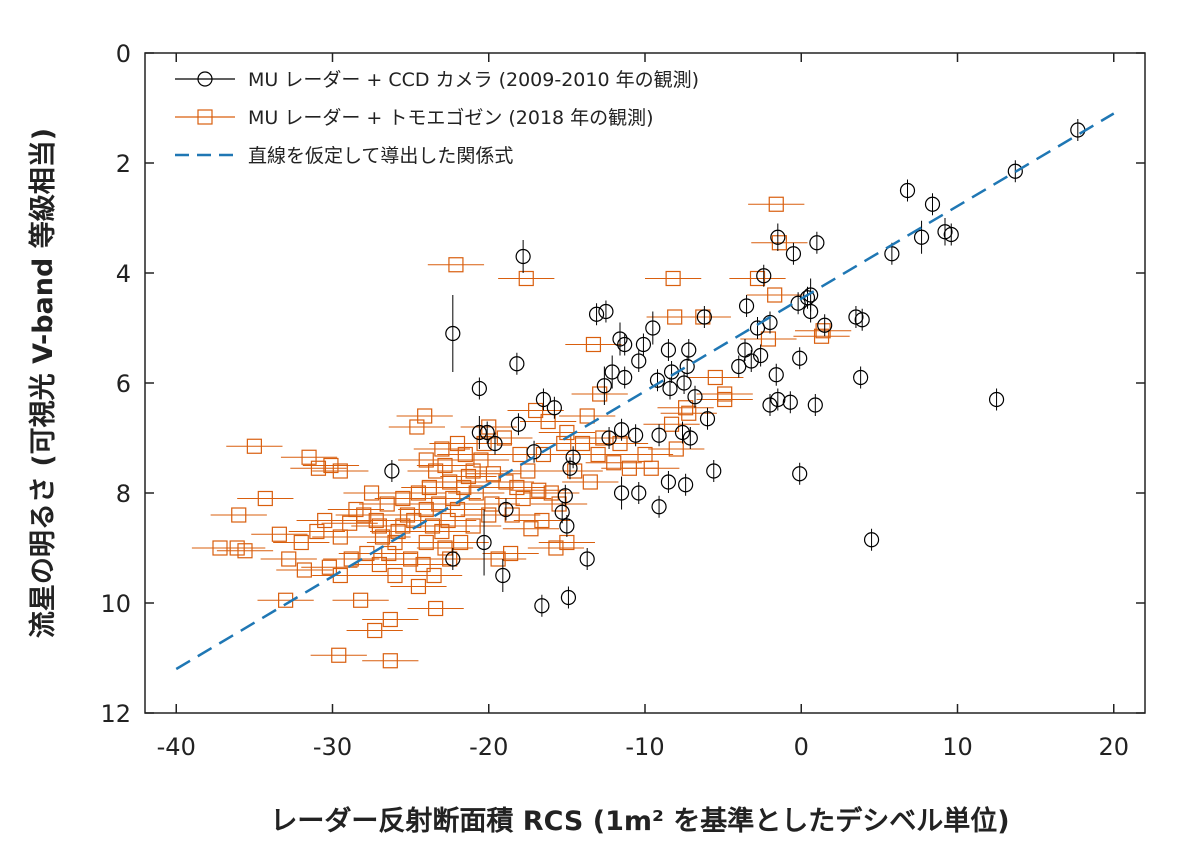 This screenshot has height=851, width=1193. I want to click on x-tick-label: 0, so click(801, 747).